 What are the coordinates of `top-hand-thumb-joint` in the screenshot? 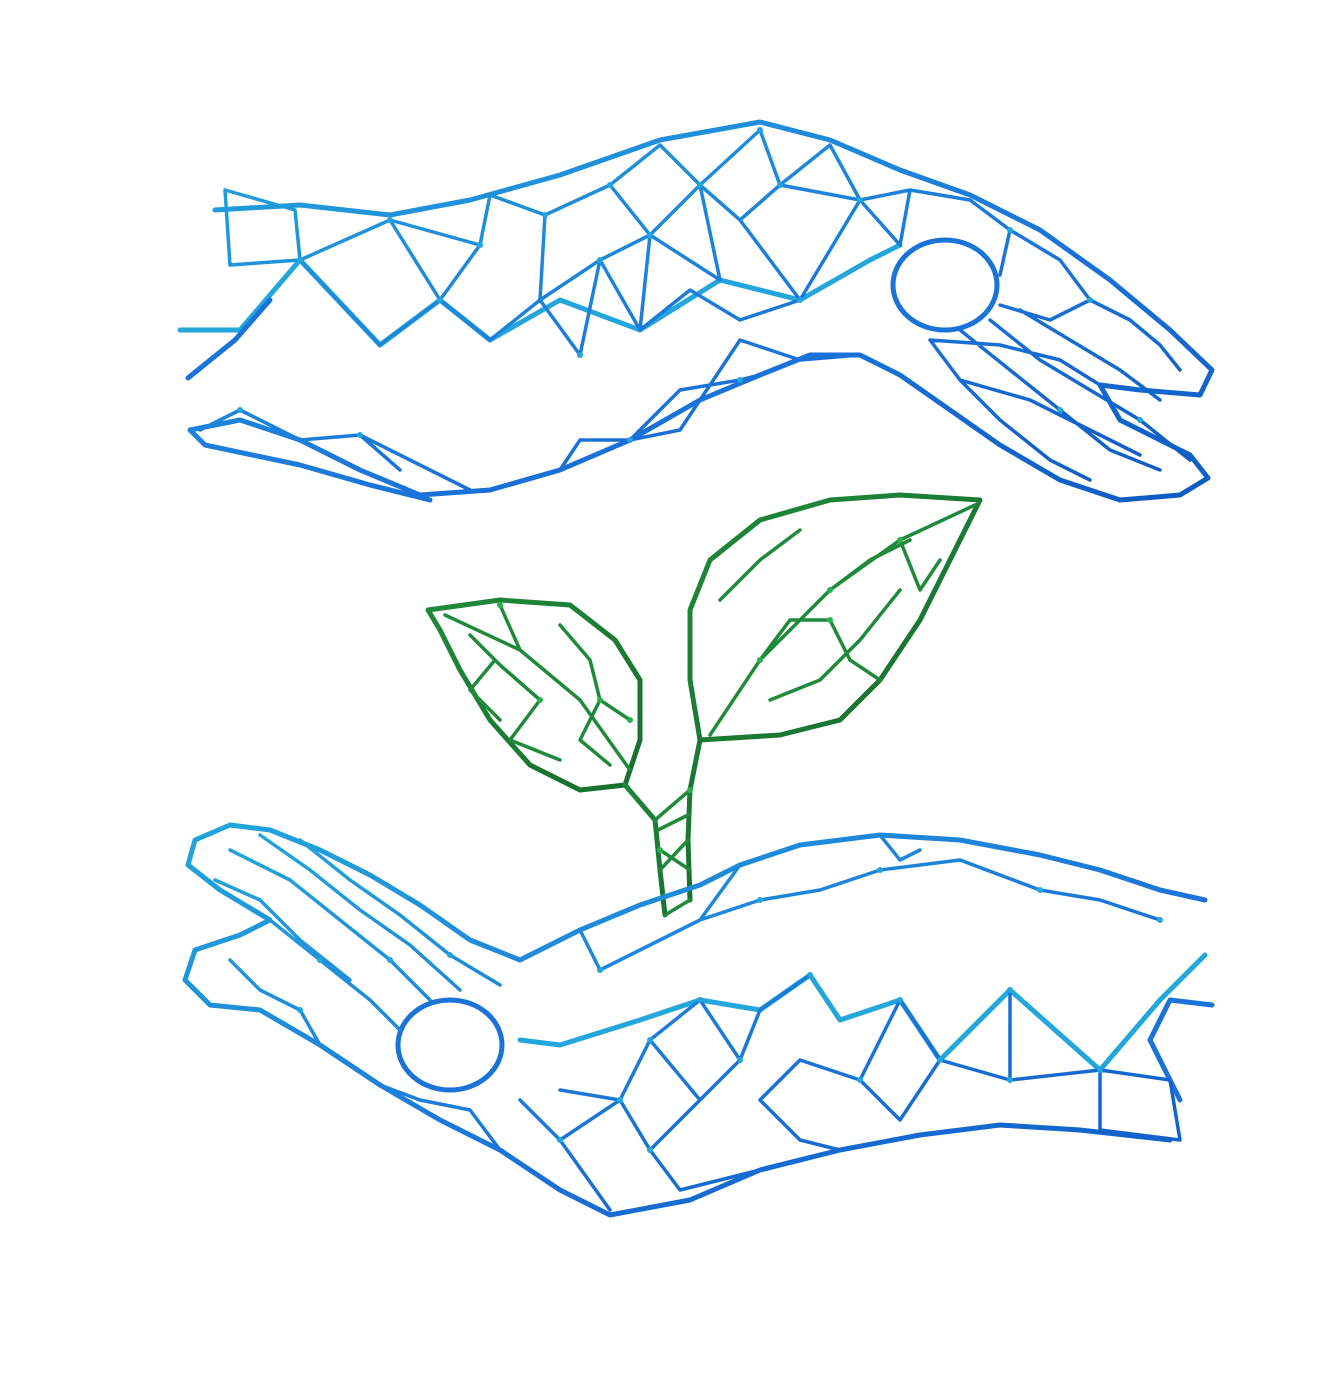 It's located at (945, 285).